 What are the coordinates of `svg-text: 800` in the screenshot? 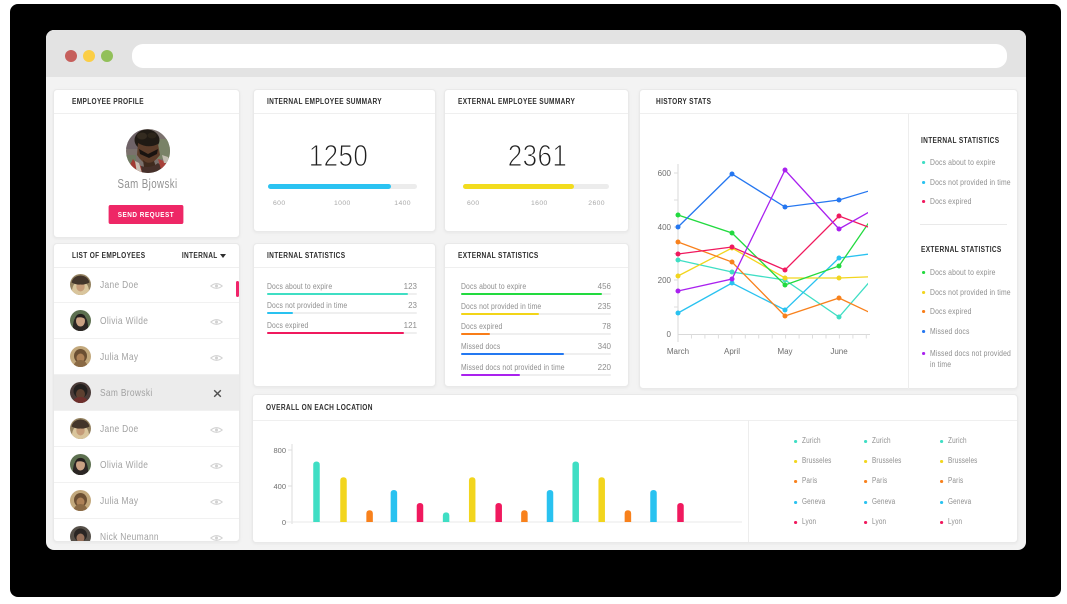 It's located at (279, 450).